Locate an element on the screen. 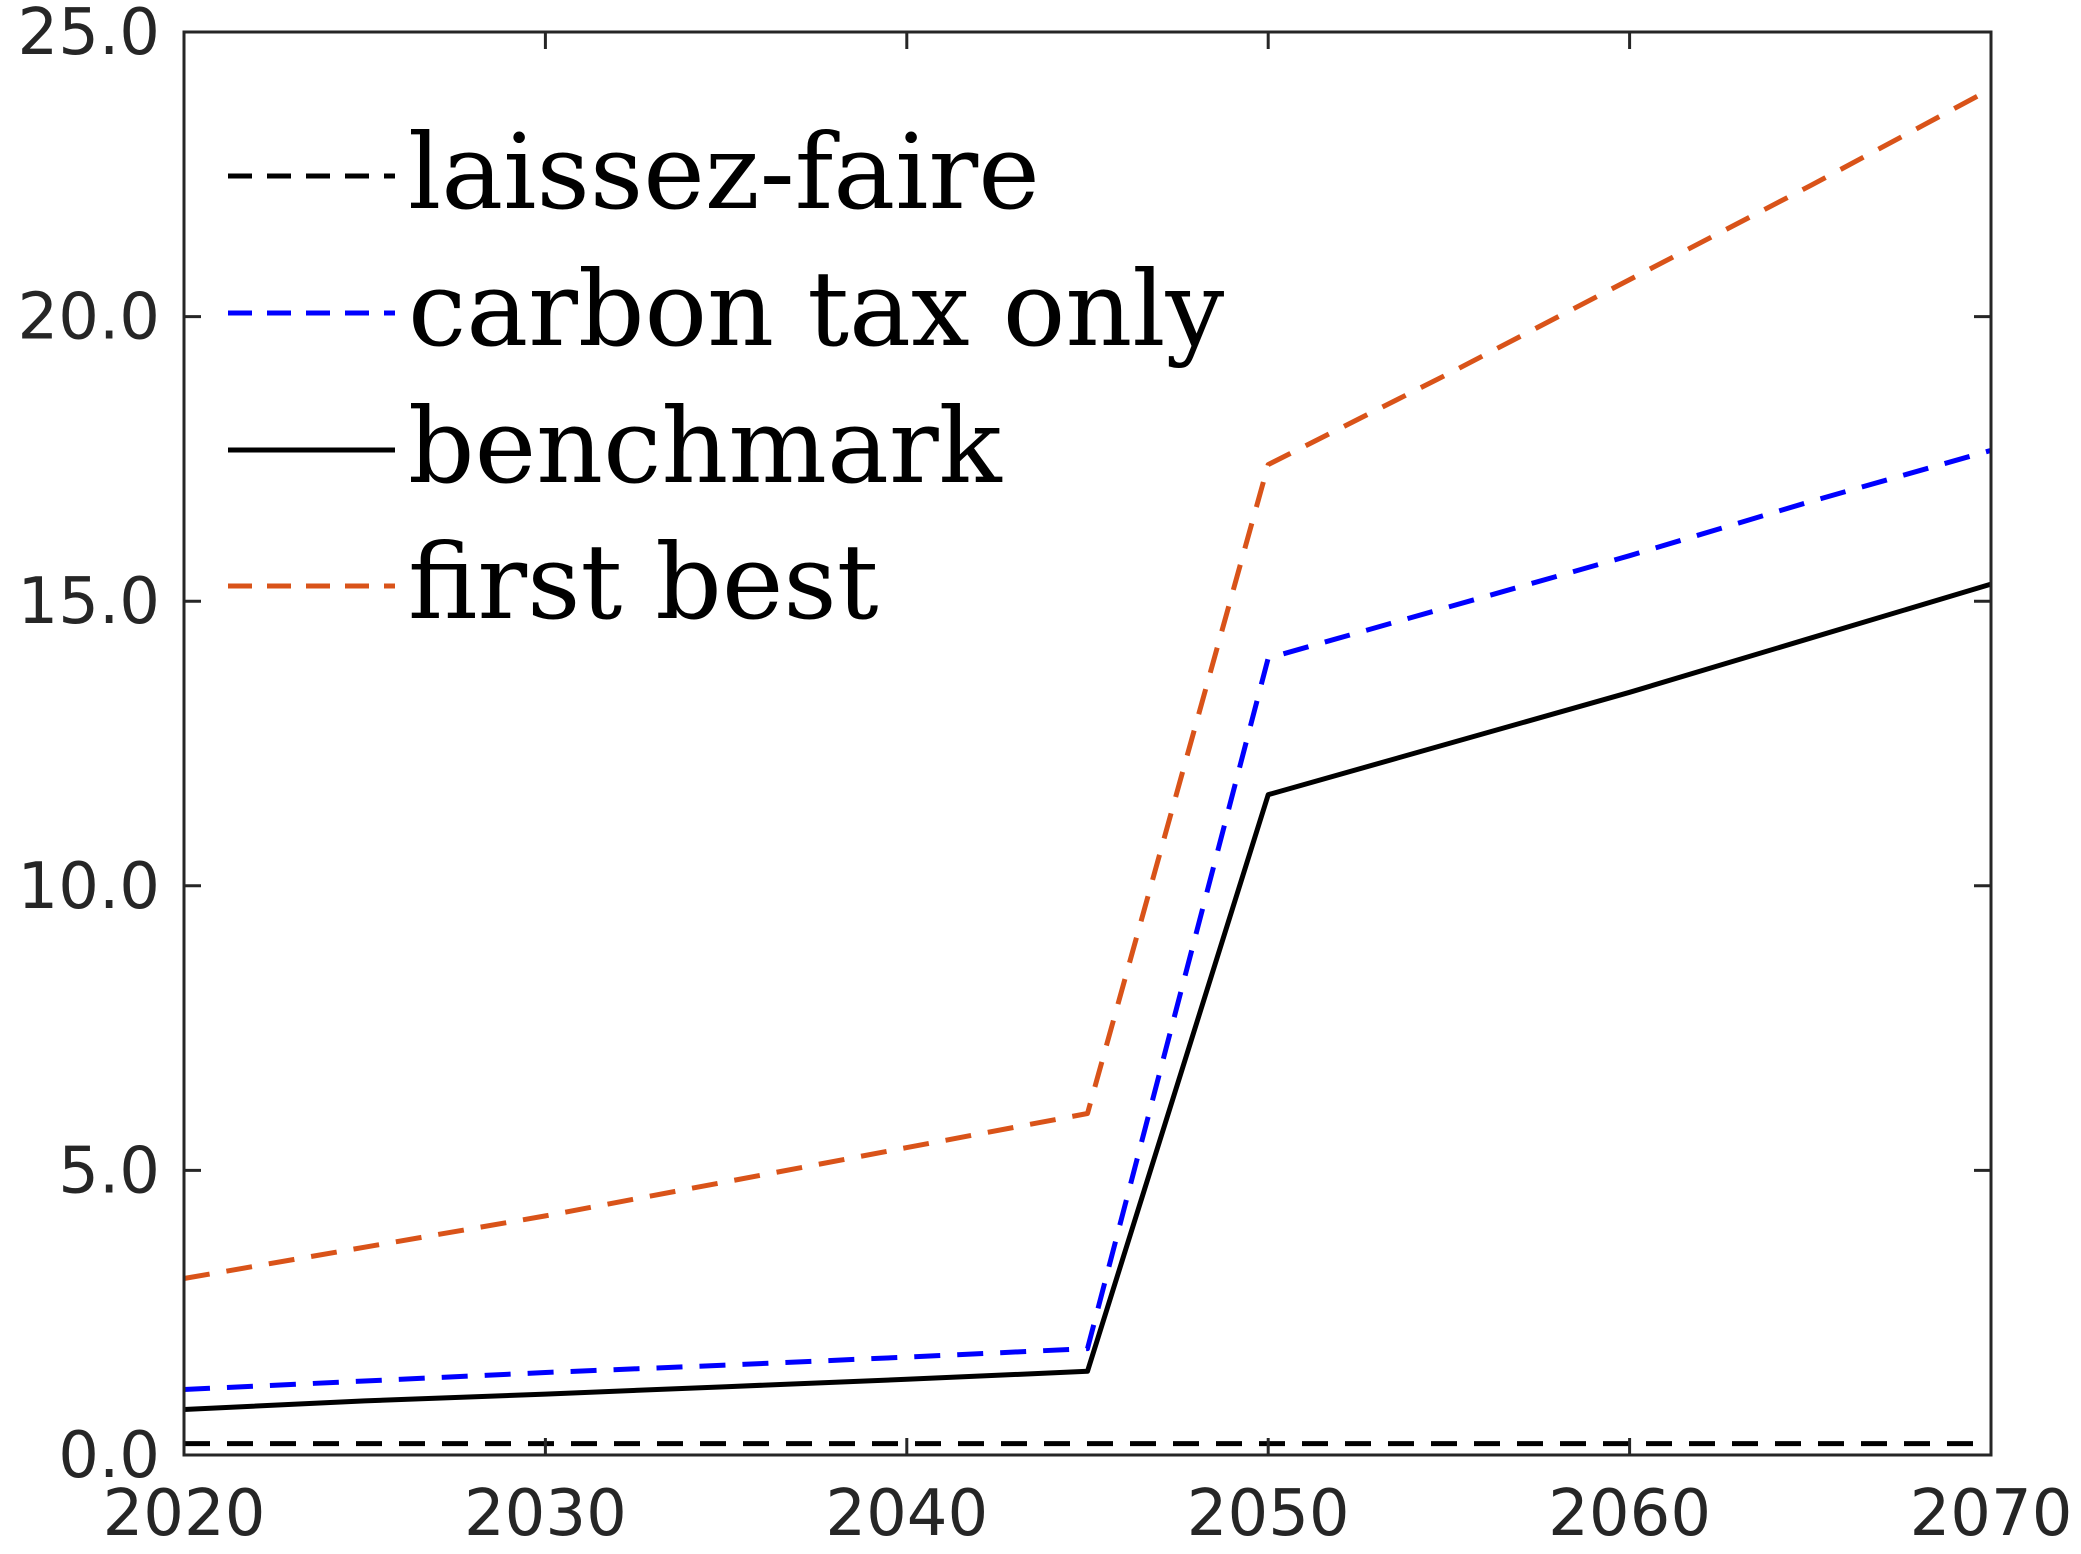  x-tick-label: 2030 is located at coordinates (545, 1514).